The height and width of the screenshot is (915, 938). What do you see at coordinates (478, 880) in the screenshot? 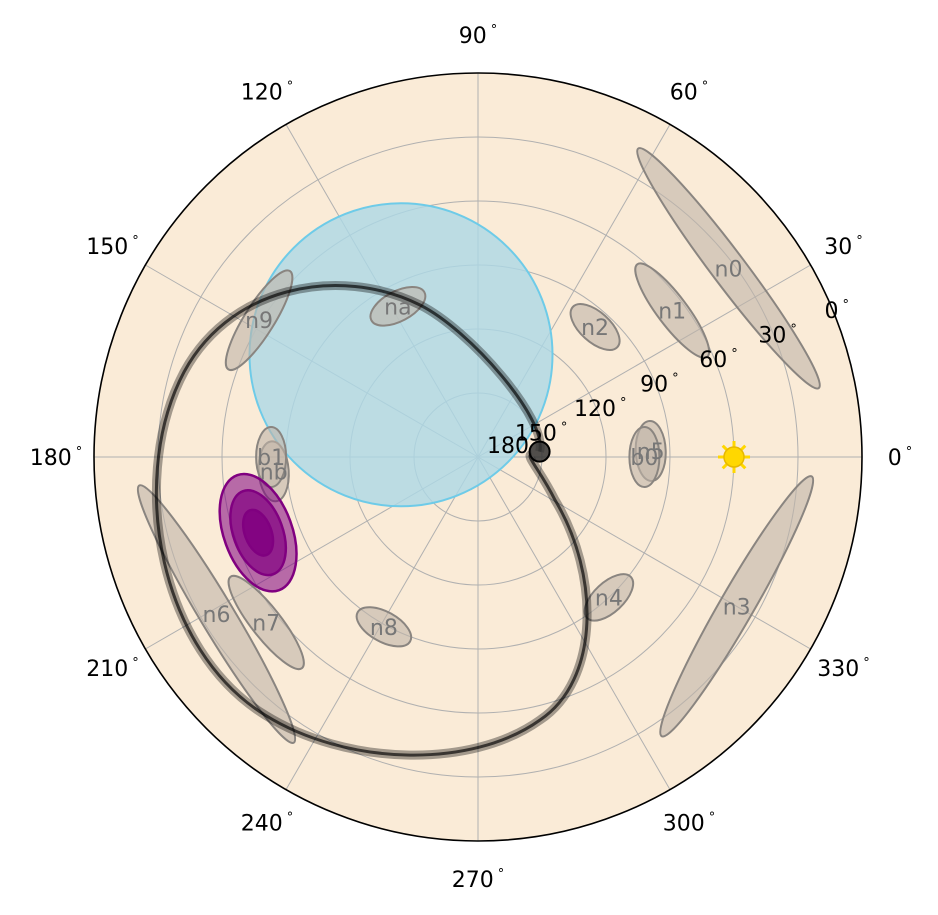
I see `theta-tick-270: 270 °` at bounding box center [478, 880].